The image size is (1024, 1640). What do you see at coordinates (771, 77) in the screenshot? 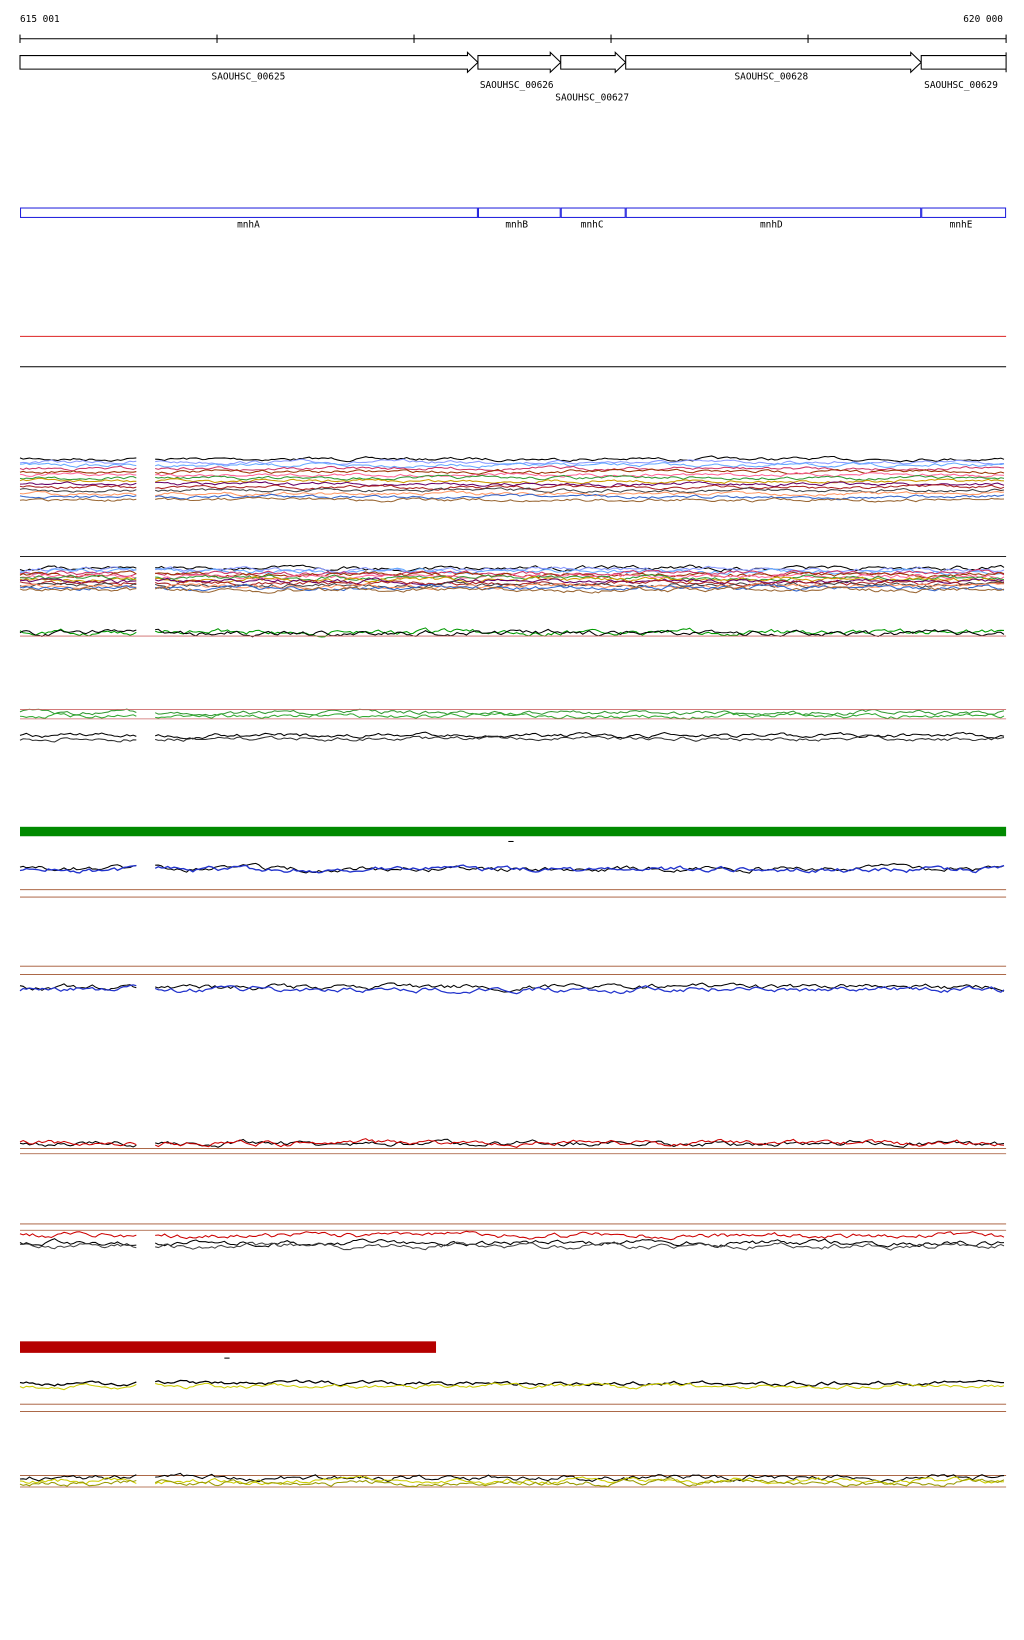
I see `gene-label: SAOUHSC_00628` at bounding box center [771, 77].